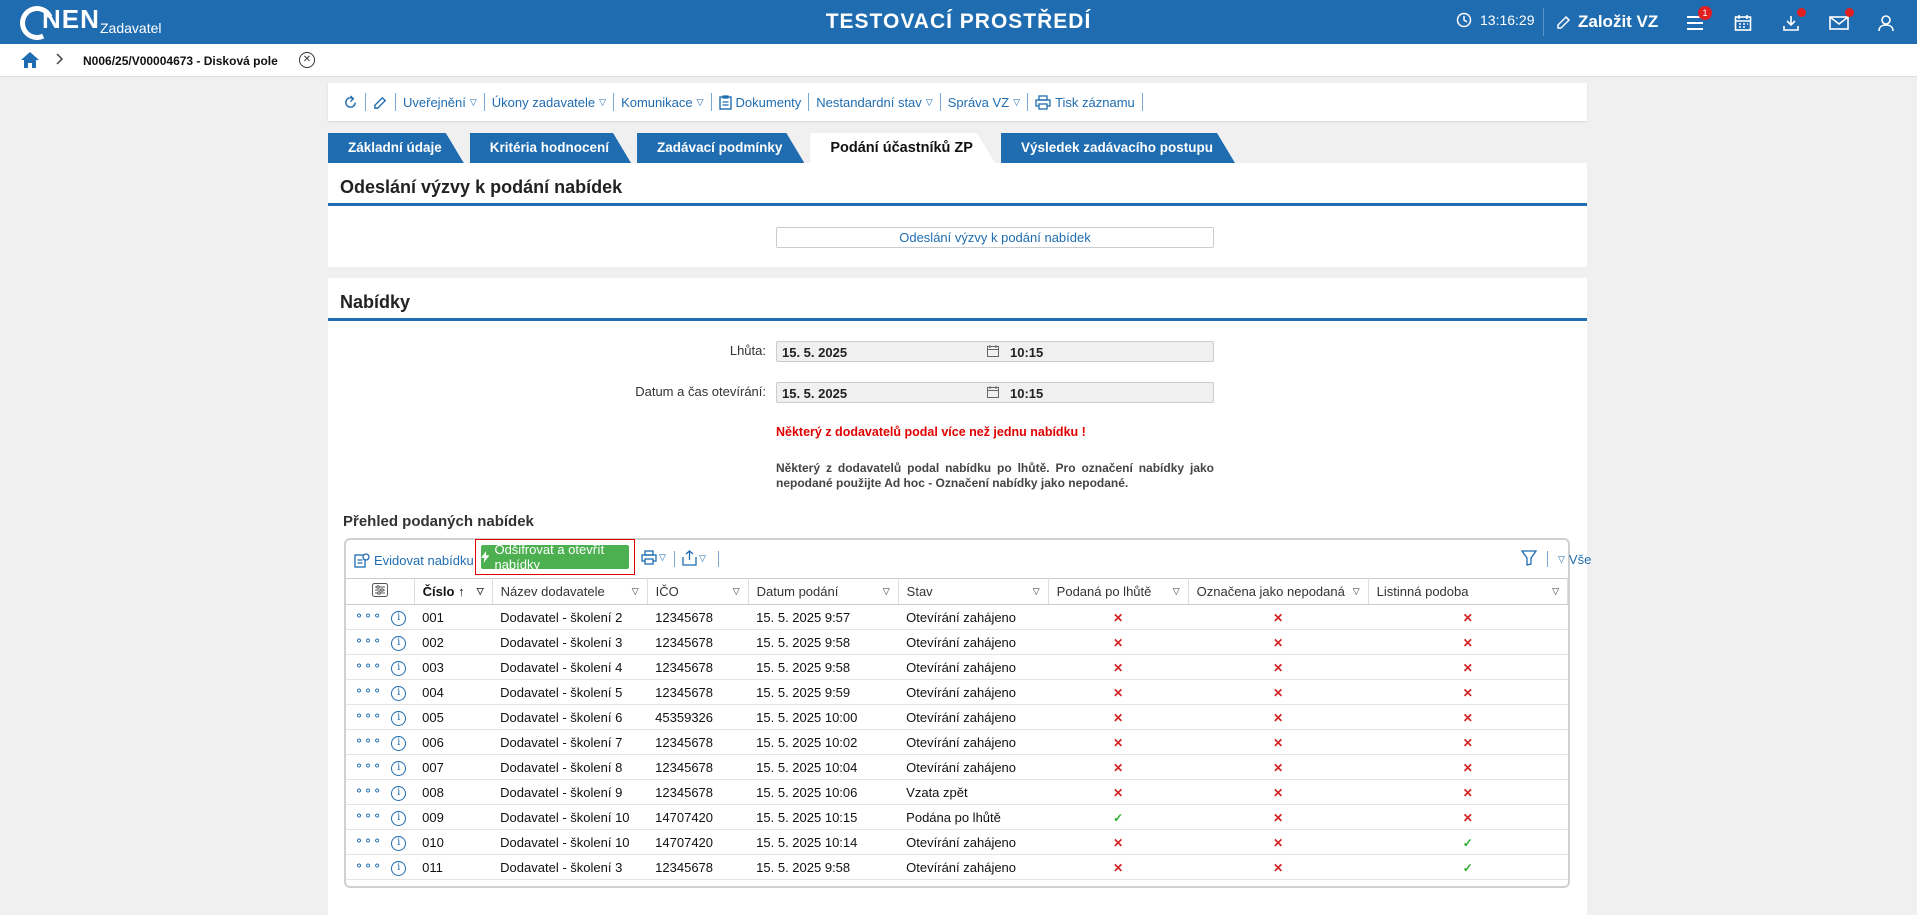 This screenshot has height=915, width=1917. I want to click on toolbar-divider, so click(1142, 102).